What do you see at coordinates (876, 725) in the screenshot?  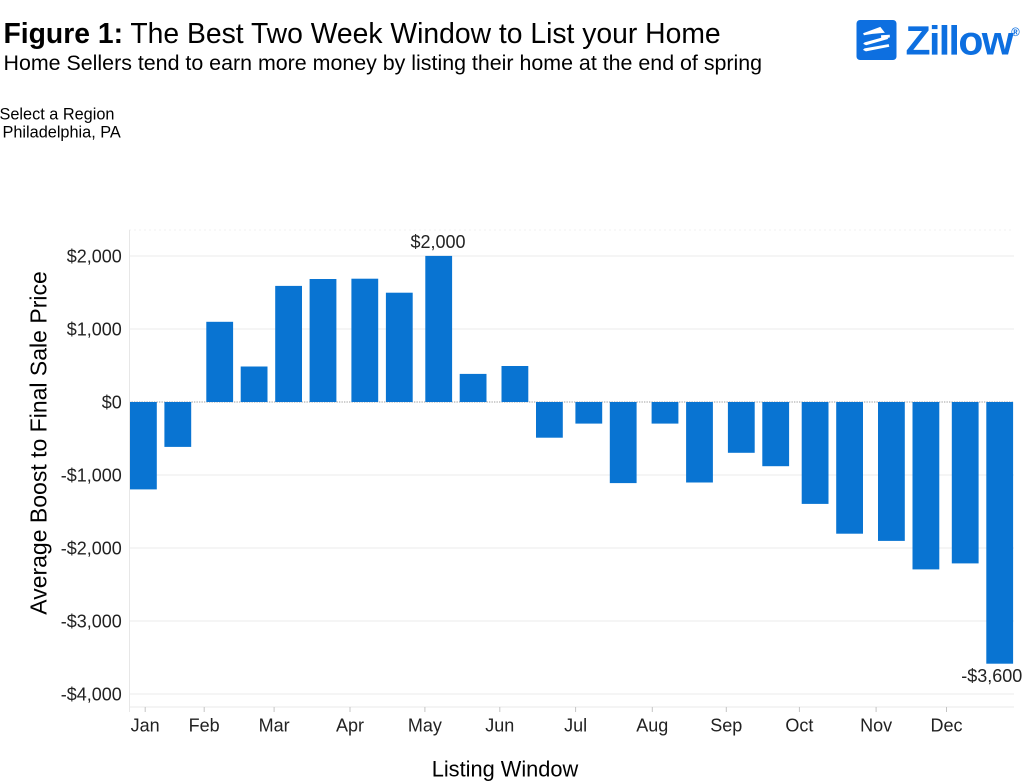 I see `svg-text: Nov` at bounding box center [876, 725].